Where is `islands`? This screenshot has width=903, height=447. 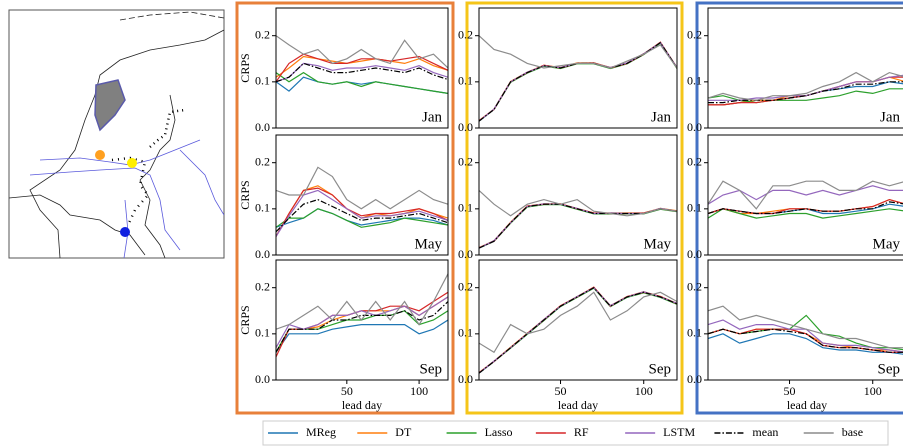
islands is located at coordinates (171, 16).